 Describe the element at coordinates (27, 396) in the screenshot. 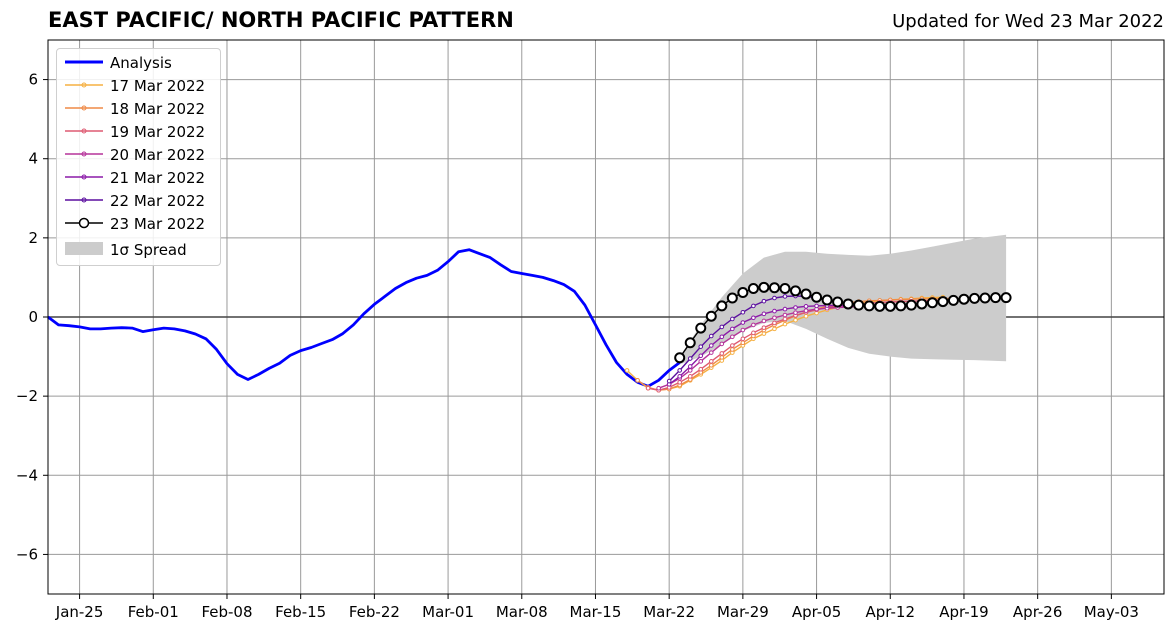

I see `y-tick-label: −2` at that location.